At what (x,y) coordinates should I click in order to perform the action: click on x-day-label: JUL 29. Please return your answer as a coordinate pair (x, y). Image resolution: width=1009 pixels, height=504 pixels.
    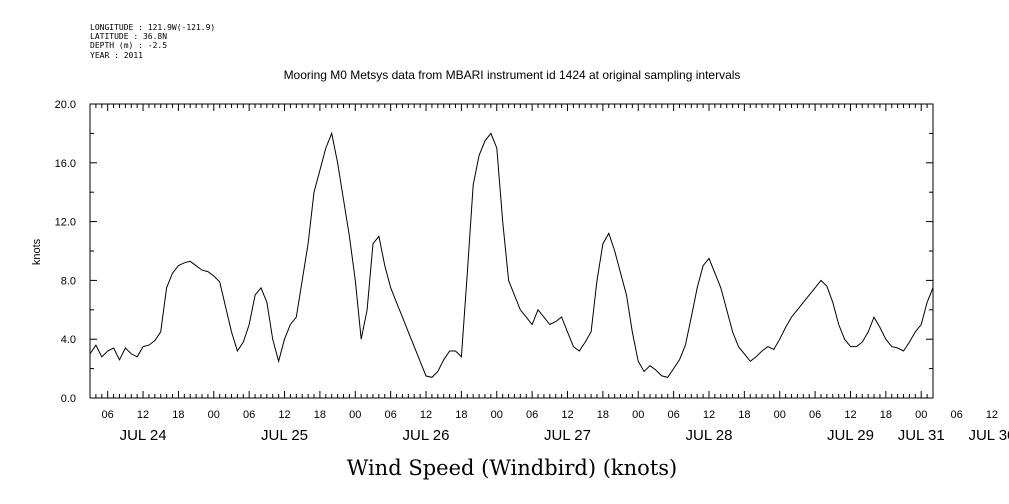
    Looking at the image, I should click on (850, 435).